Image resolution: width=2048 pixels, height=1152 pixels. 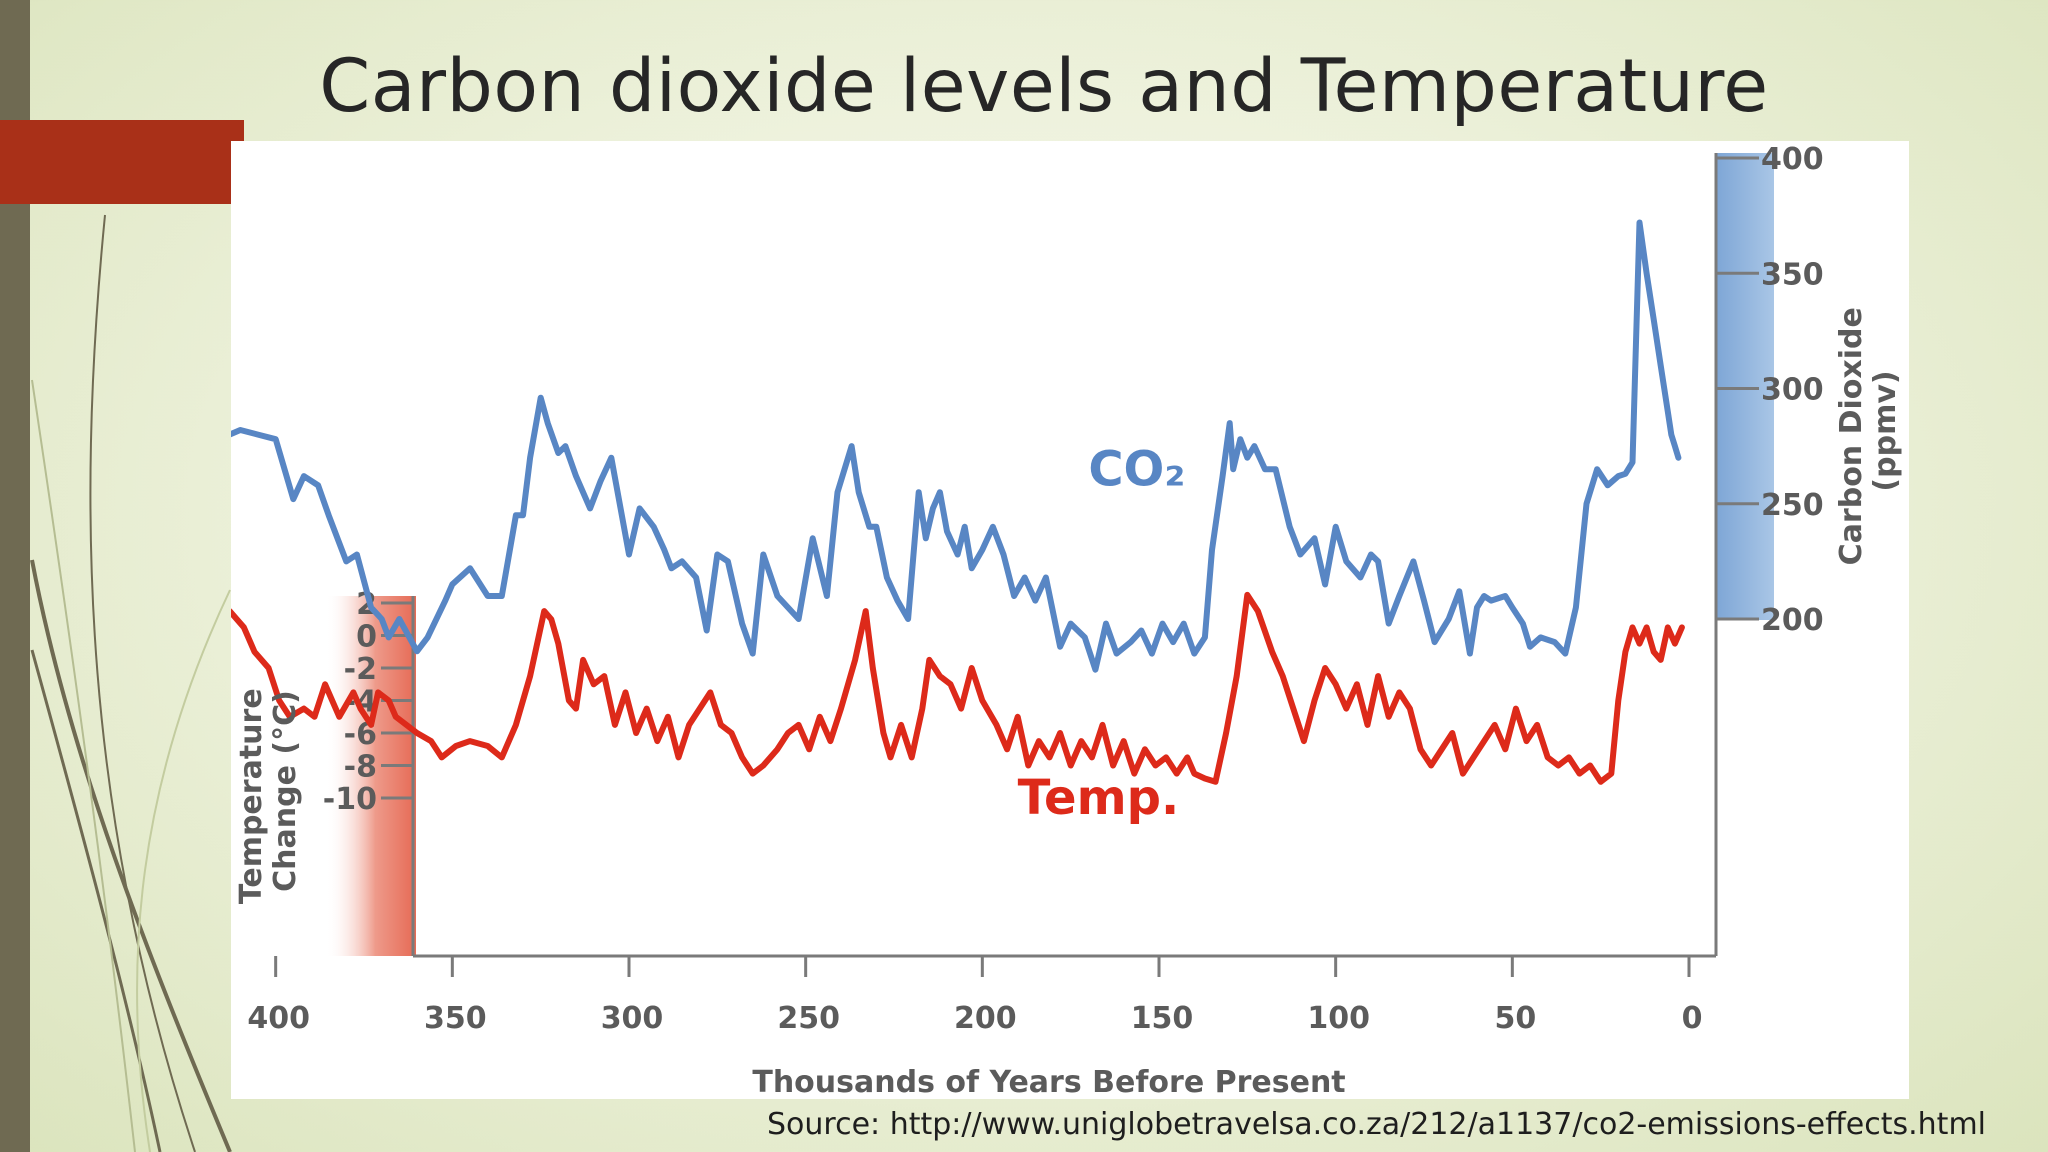 What do you see at coordinates (1792, 505) in the screenshot?
I see `co2-tick-label: 250` at bounding box center [1792, 505].